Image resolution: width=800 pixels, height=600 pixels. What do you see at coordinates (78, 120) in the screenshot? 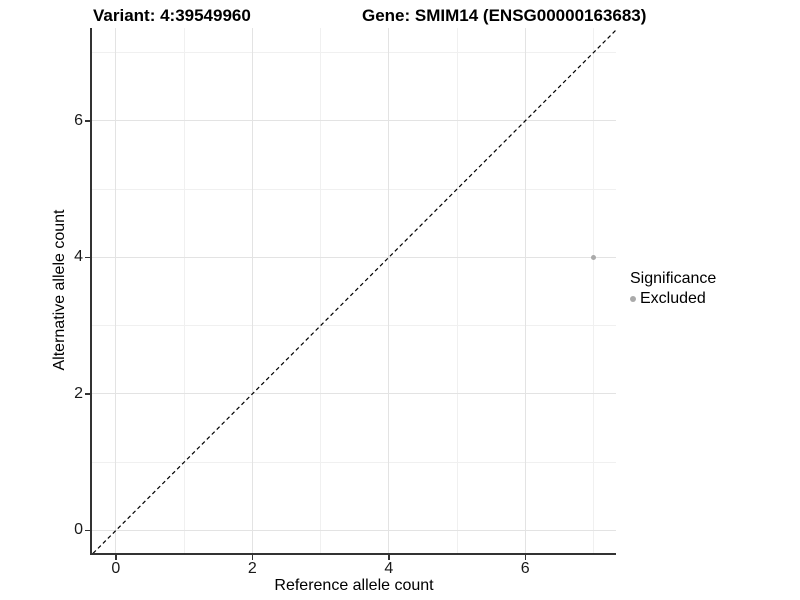
I see `y-tick-label: 6` at bounding box center [78, 120].